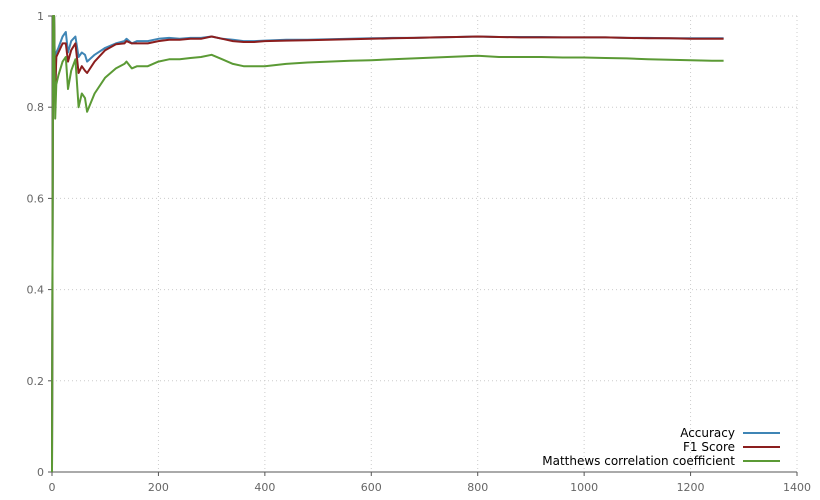 The height and width of the screenshot is (500, 820). What do you see at coordinates (36, 107) in the screenshot?
I see `y-tick-label: 0.8` at bounding box center [36, 107].